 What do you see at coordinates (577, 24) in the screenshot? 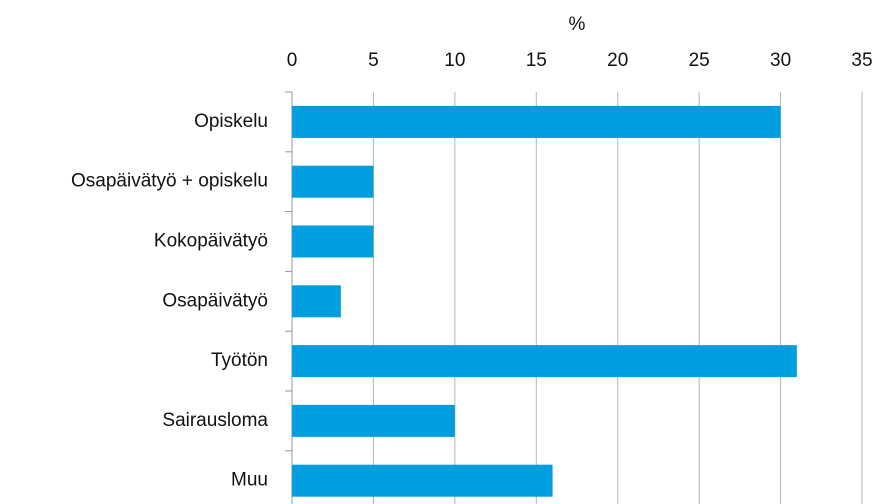
I see `axis-label: %` at bounding box center [577, 24].